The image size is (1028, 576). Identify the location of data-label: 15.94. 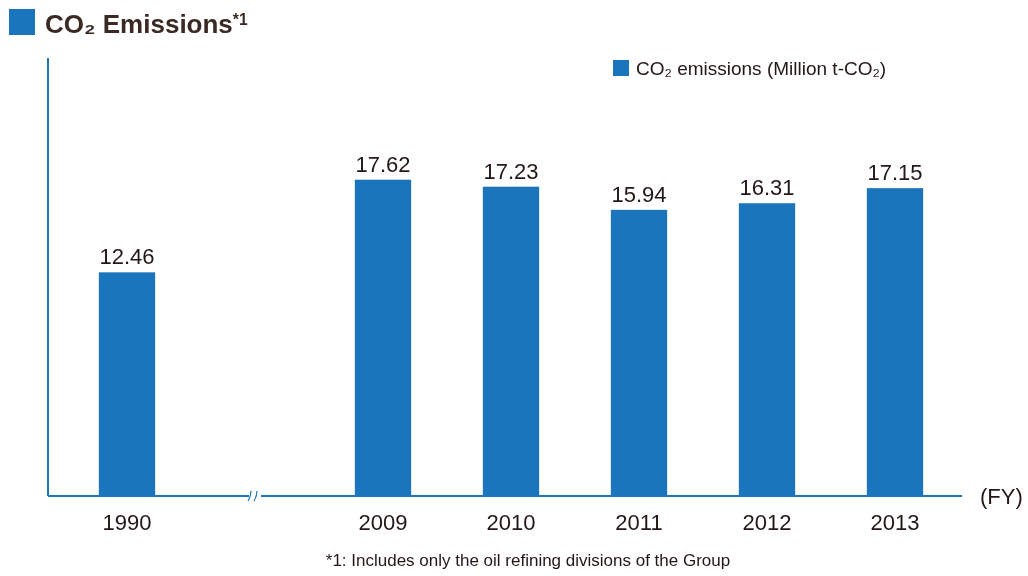
(639, 194).